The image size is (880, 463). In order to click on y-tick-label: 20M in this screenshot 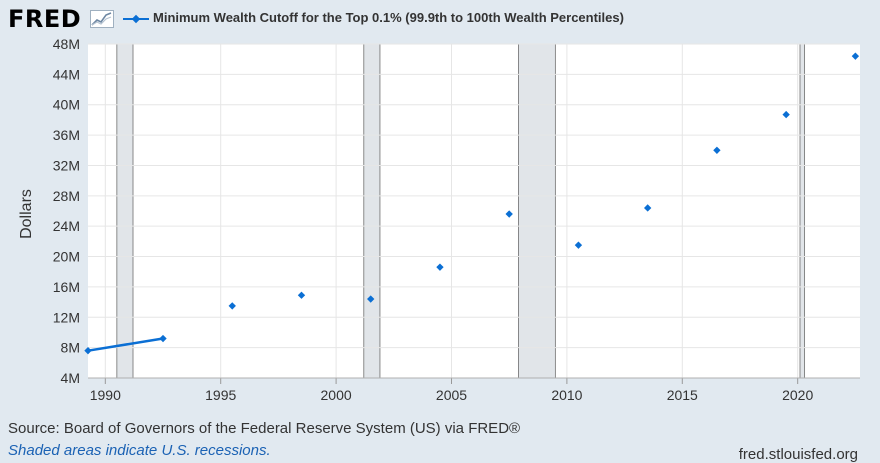, I will do `click(66, 257)`.